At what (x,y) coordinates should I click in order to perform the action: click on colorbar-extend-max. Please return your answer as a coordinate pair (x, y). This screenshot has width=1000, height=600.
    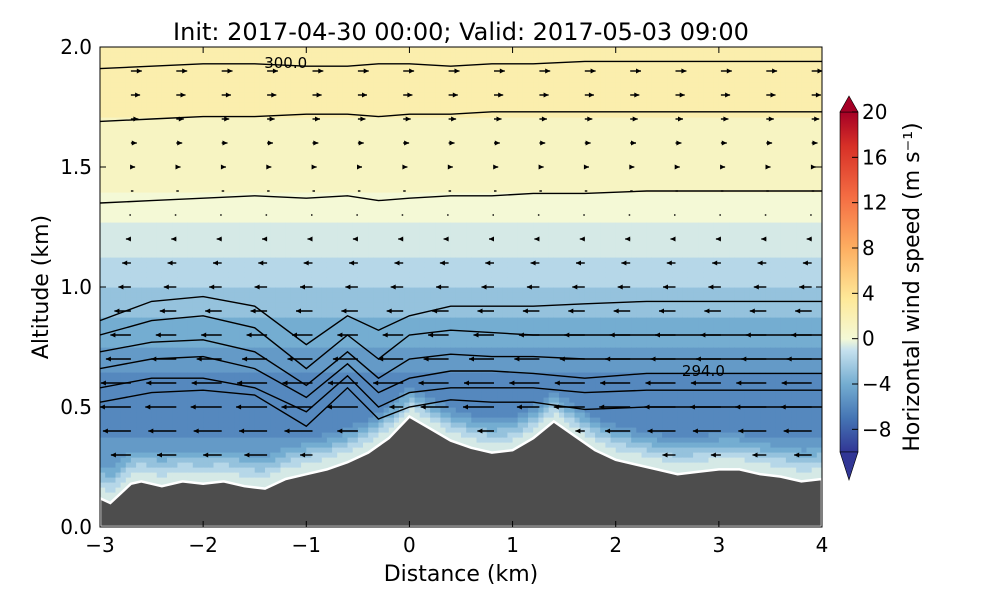
    Looking at the image, I should click on (849, 104).